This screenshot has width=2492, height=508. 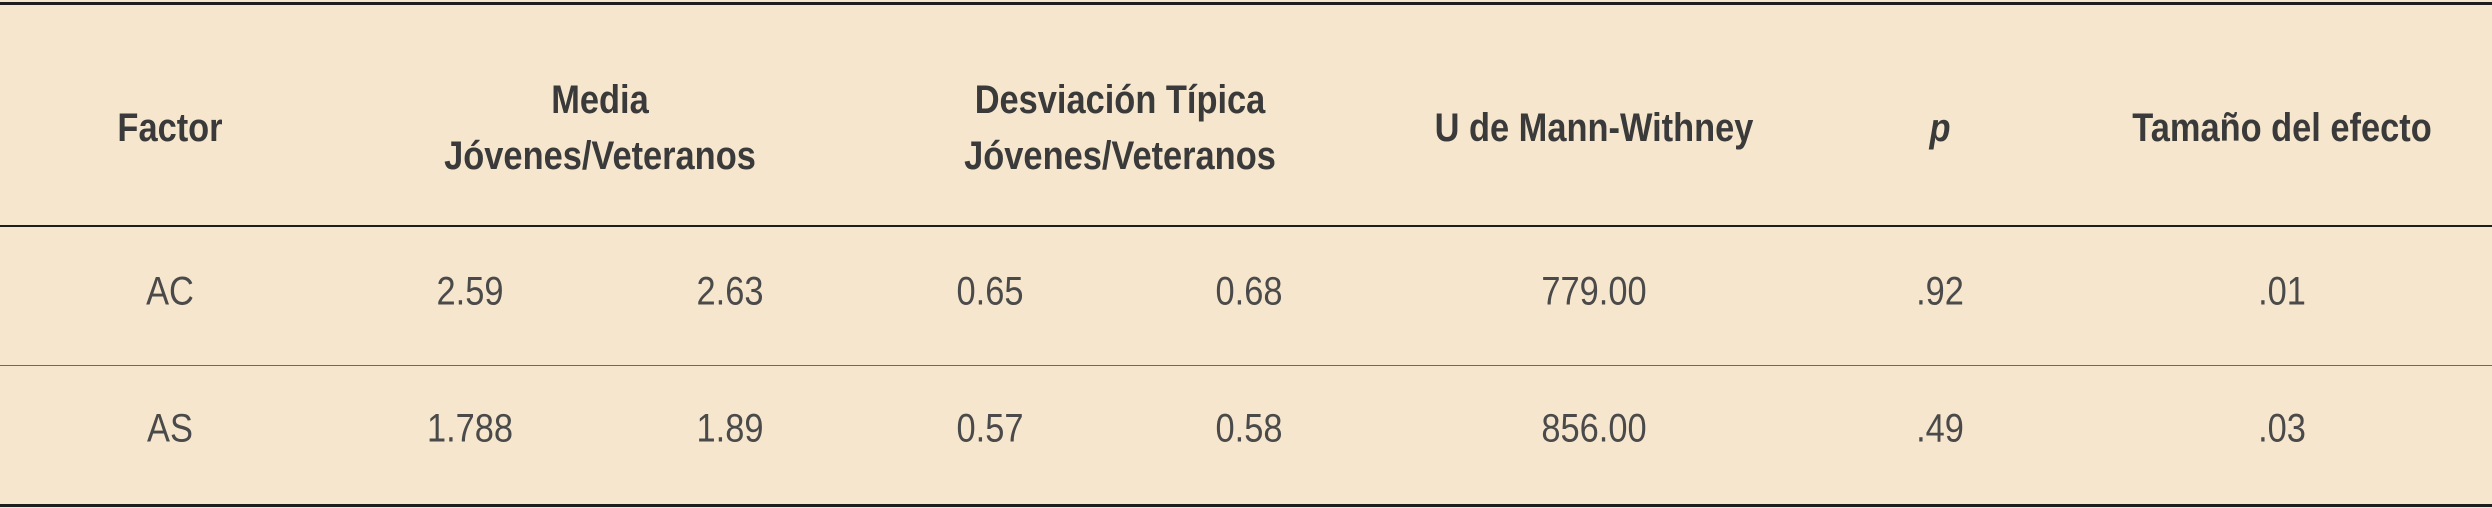 What do you see at coordinates (1246, 3) in the screenshot?
I see `table-top-rule` at bounding box center [1246, 3].